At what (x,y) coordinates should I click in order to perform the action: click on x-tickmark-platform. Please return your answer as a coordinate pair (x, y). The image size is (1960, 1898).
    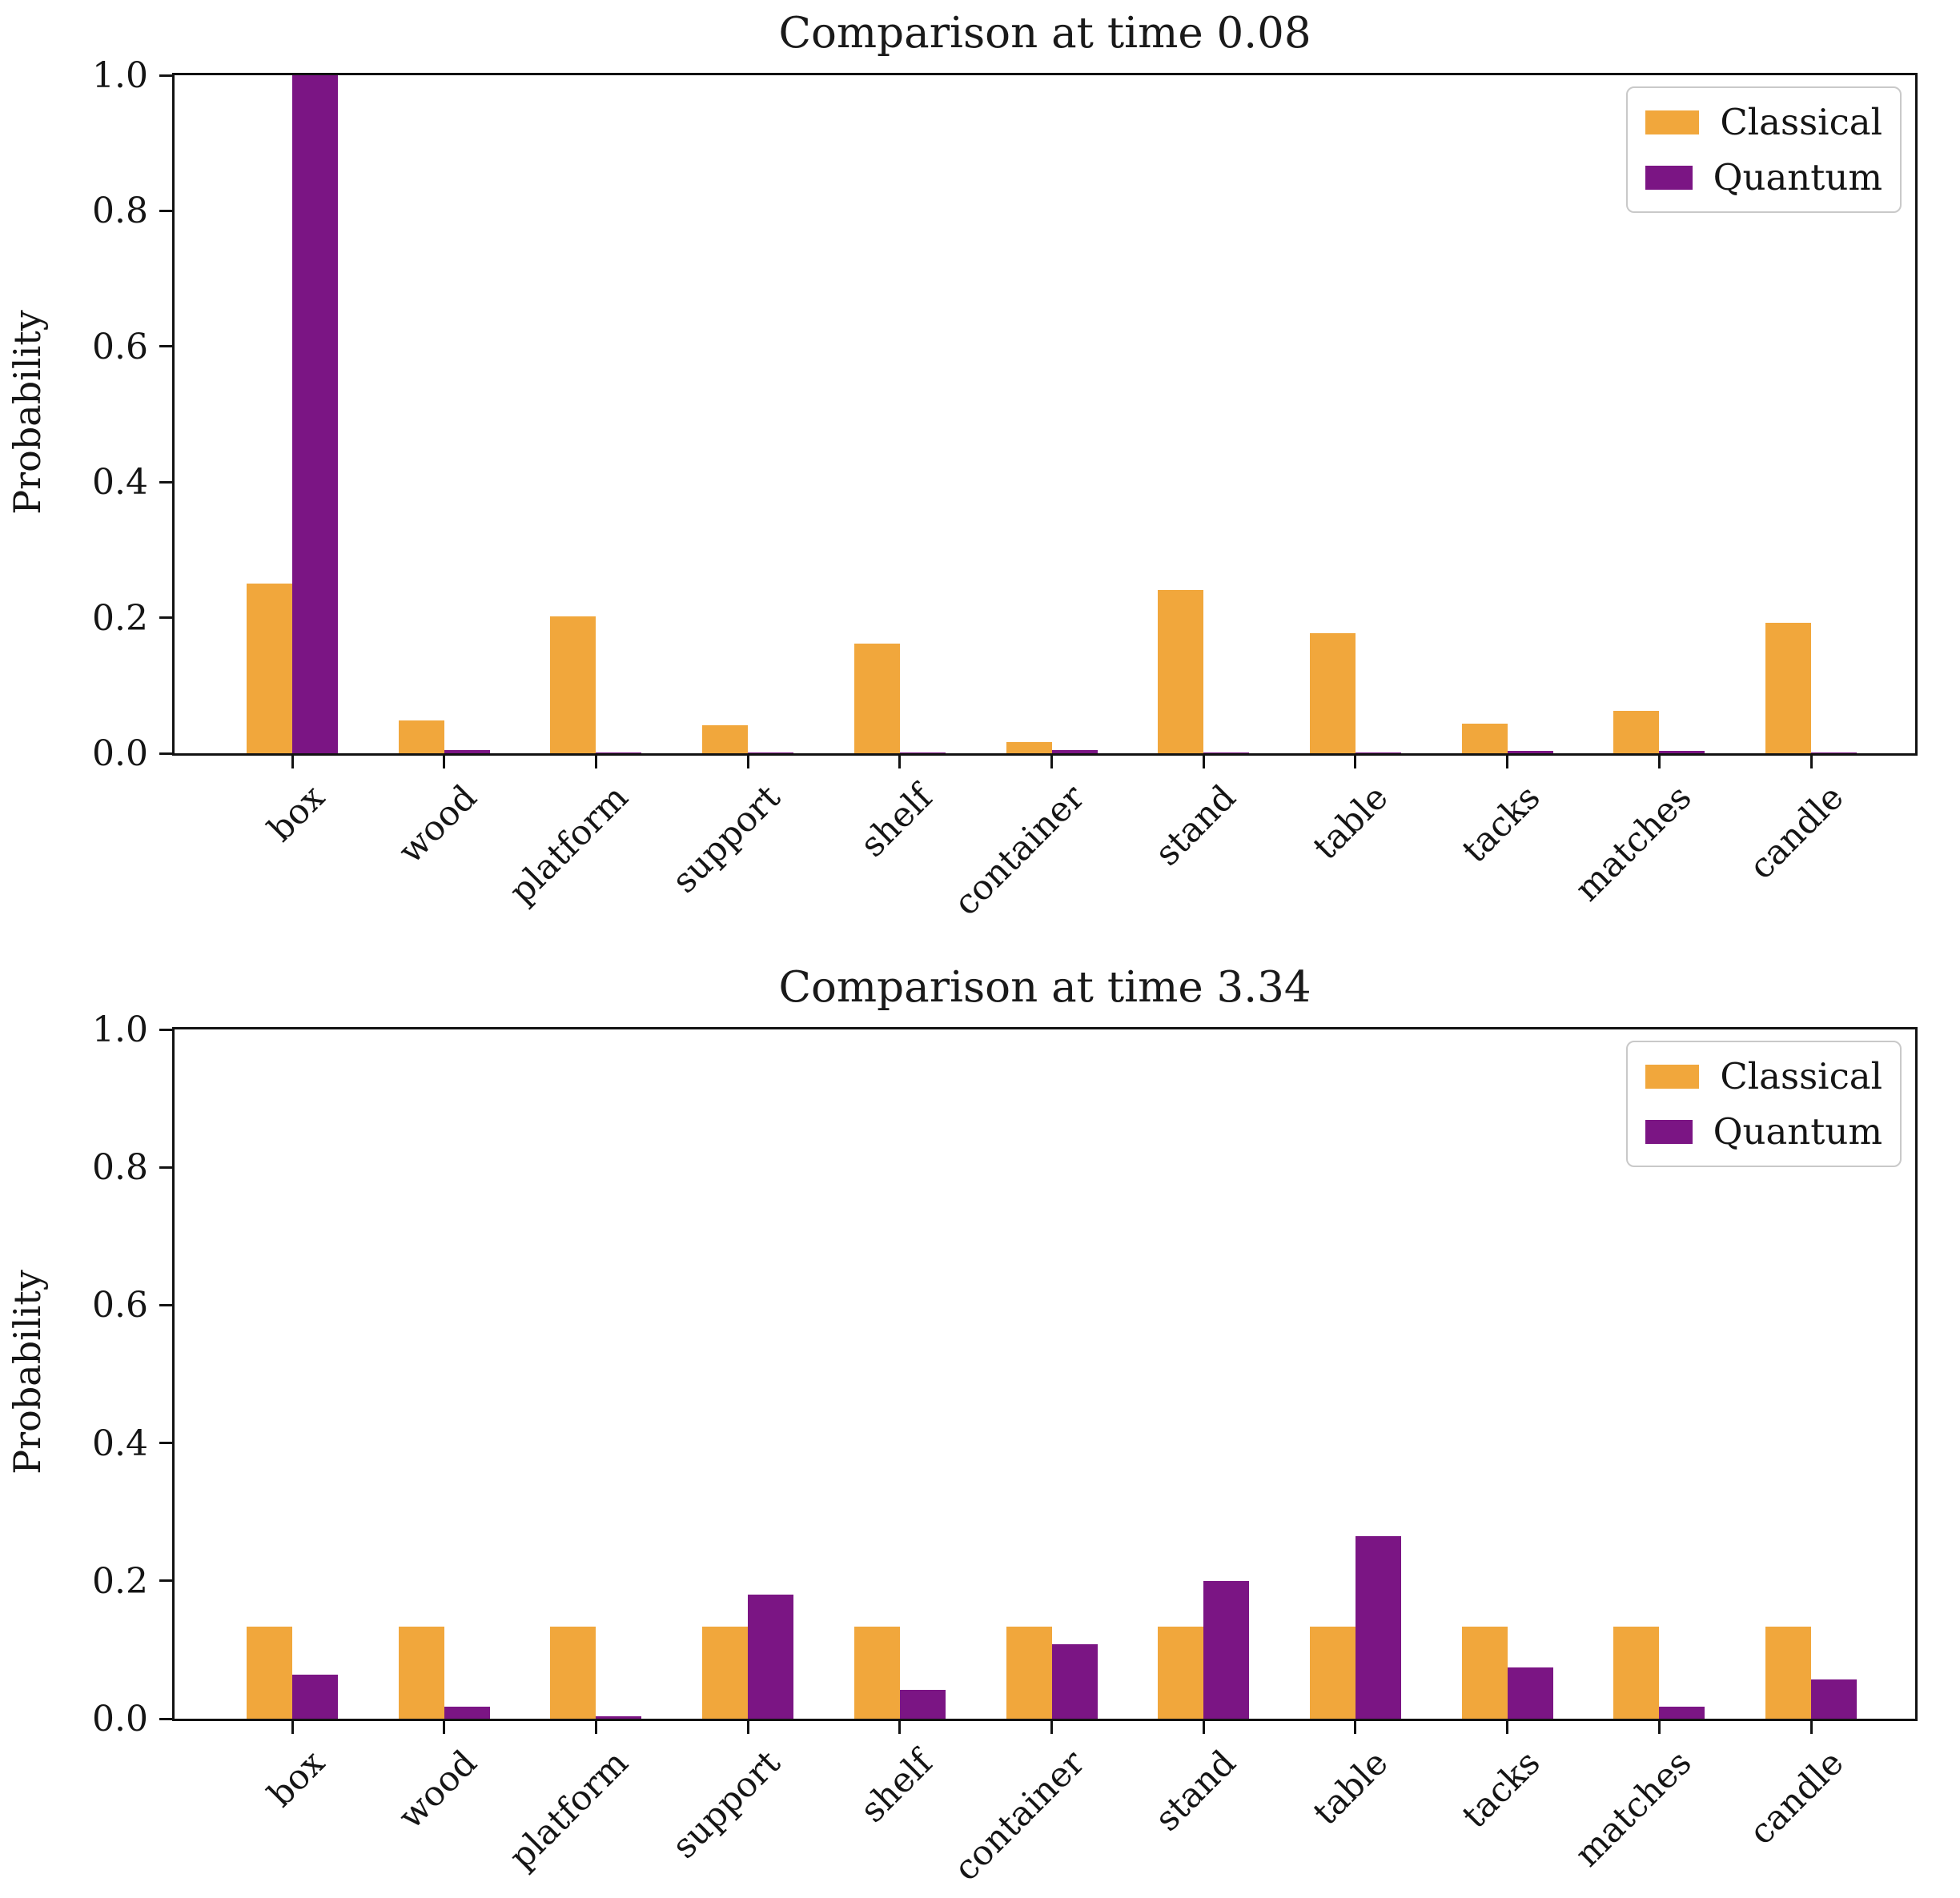
    Looking at the image, I should click on (595, 1727).